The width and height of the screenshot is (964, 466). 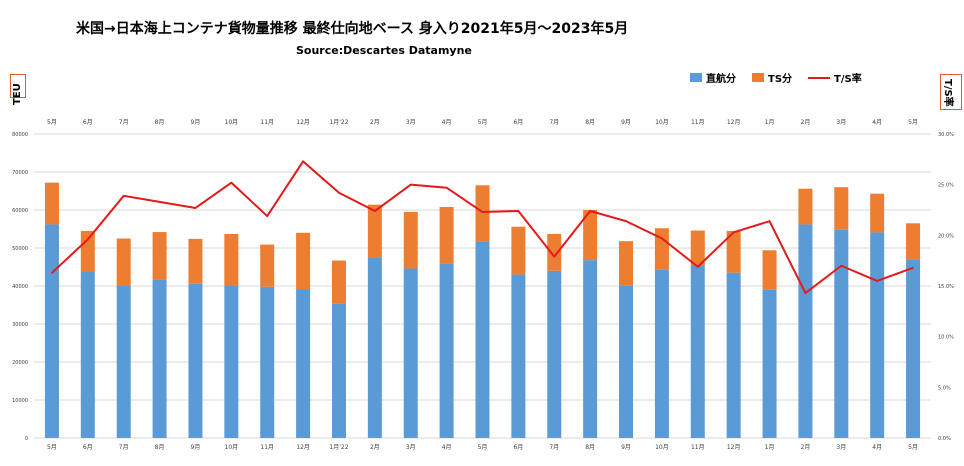 I want to click on y-tick-label: 80000, so click(x=20, y=135).